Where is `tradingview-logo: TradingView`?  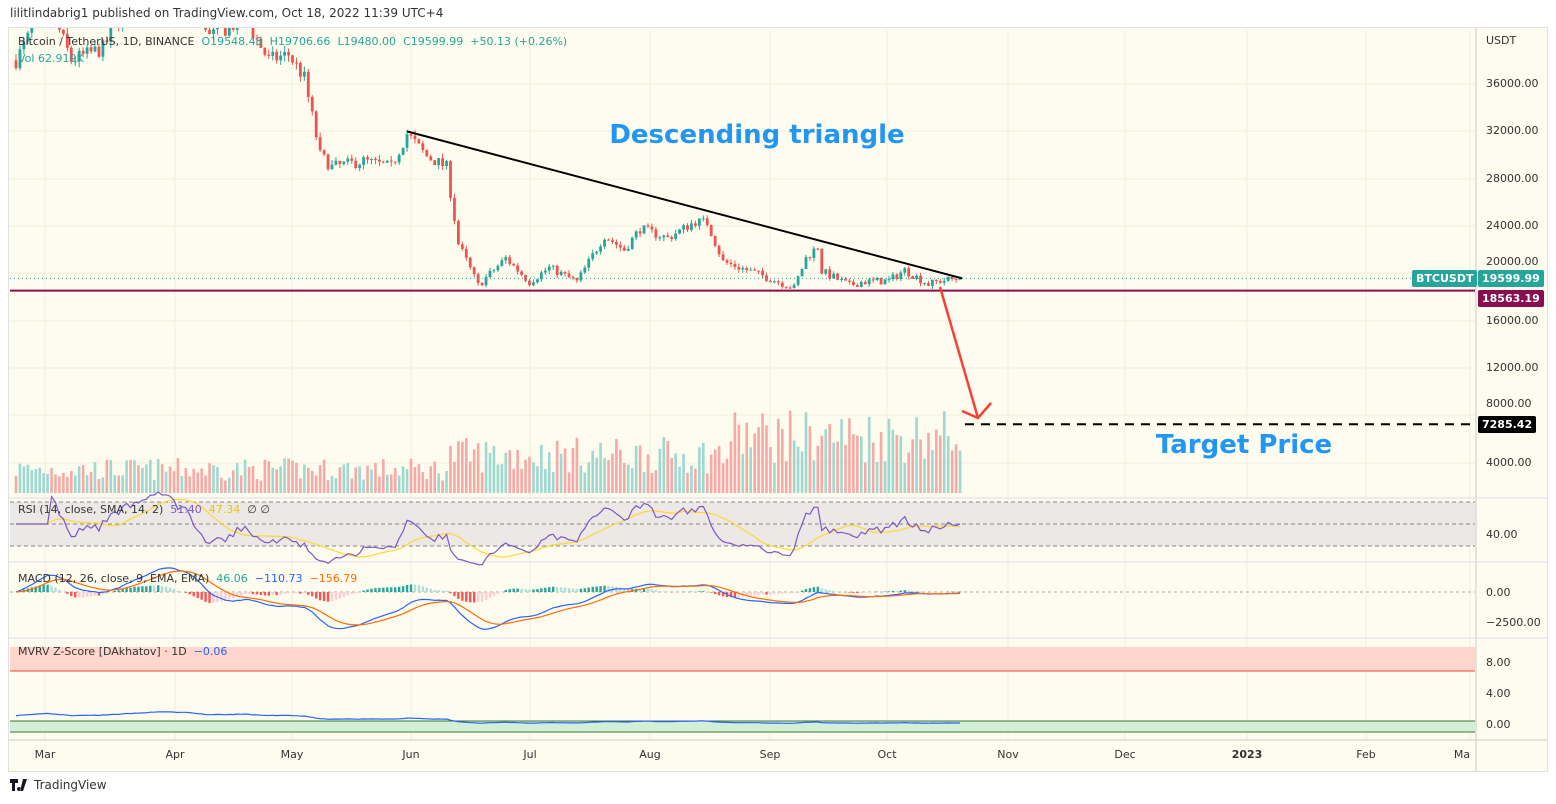 tradingview-logo: TradingView is located at coordinates (58, 785).